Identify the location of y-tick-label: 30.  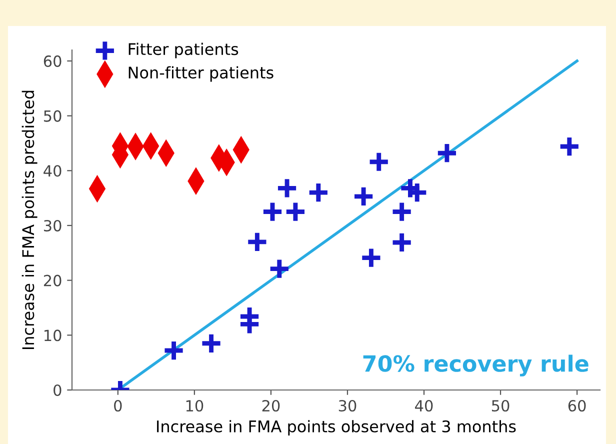
(53, 226).